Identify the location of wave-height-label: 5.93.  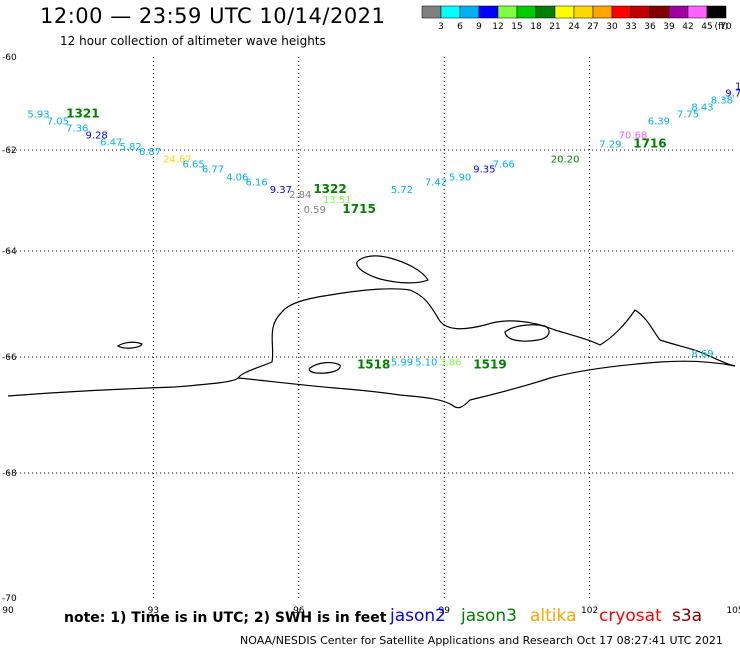
(38, 114).